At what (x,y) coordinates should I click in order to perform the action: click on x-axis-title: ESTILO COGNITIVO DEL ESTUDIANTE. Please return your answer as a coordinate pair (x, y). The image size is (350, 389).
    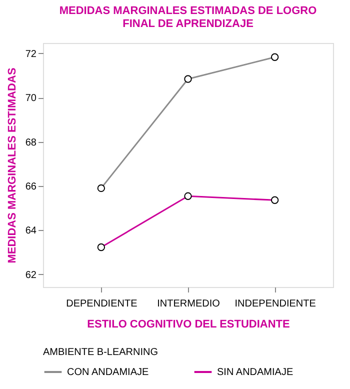
    Looking at the image, I should click on (188, 324).